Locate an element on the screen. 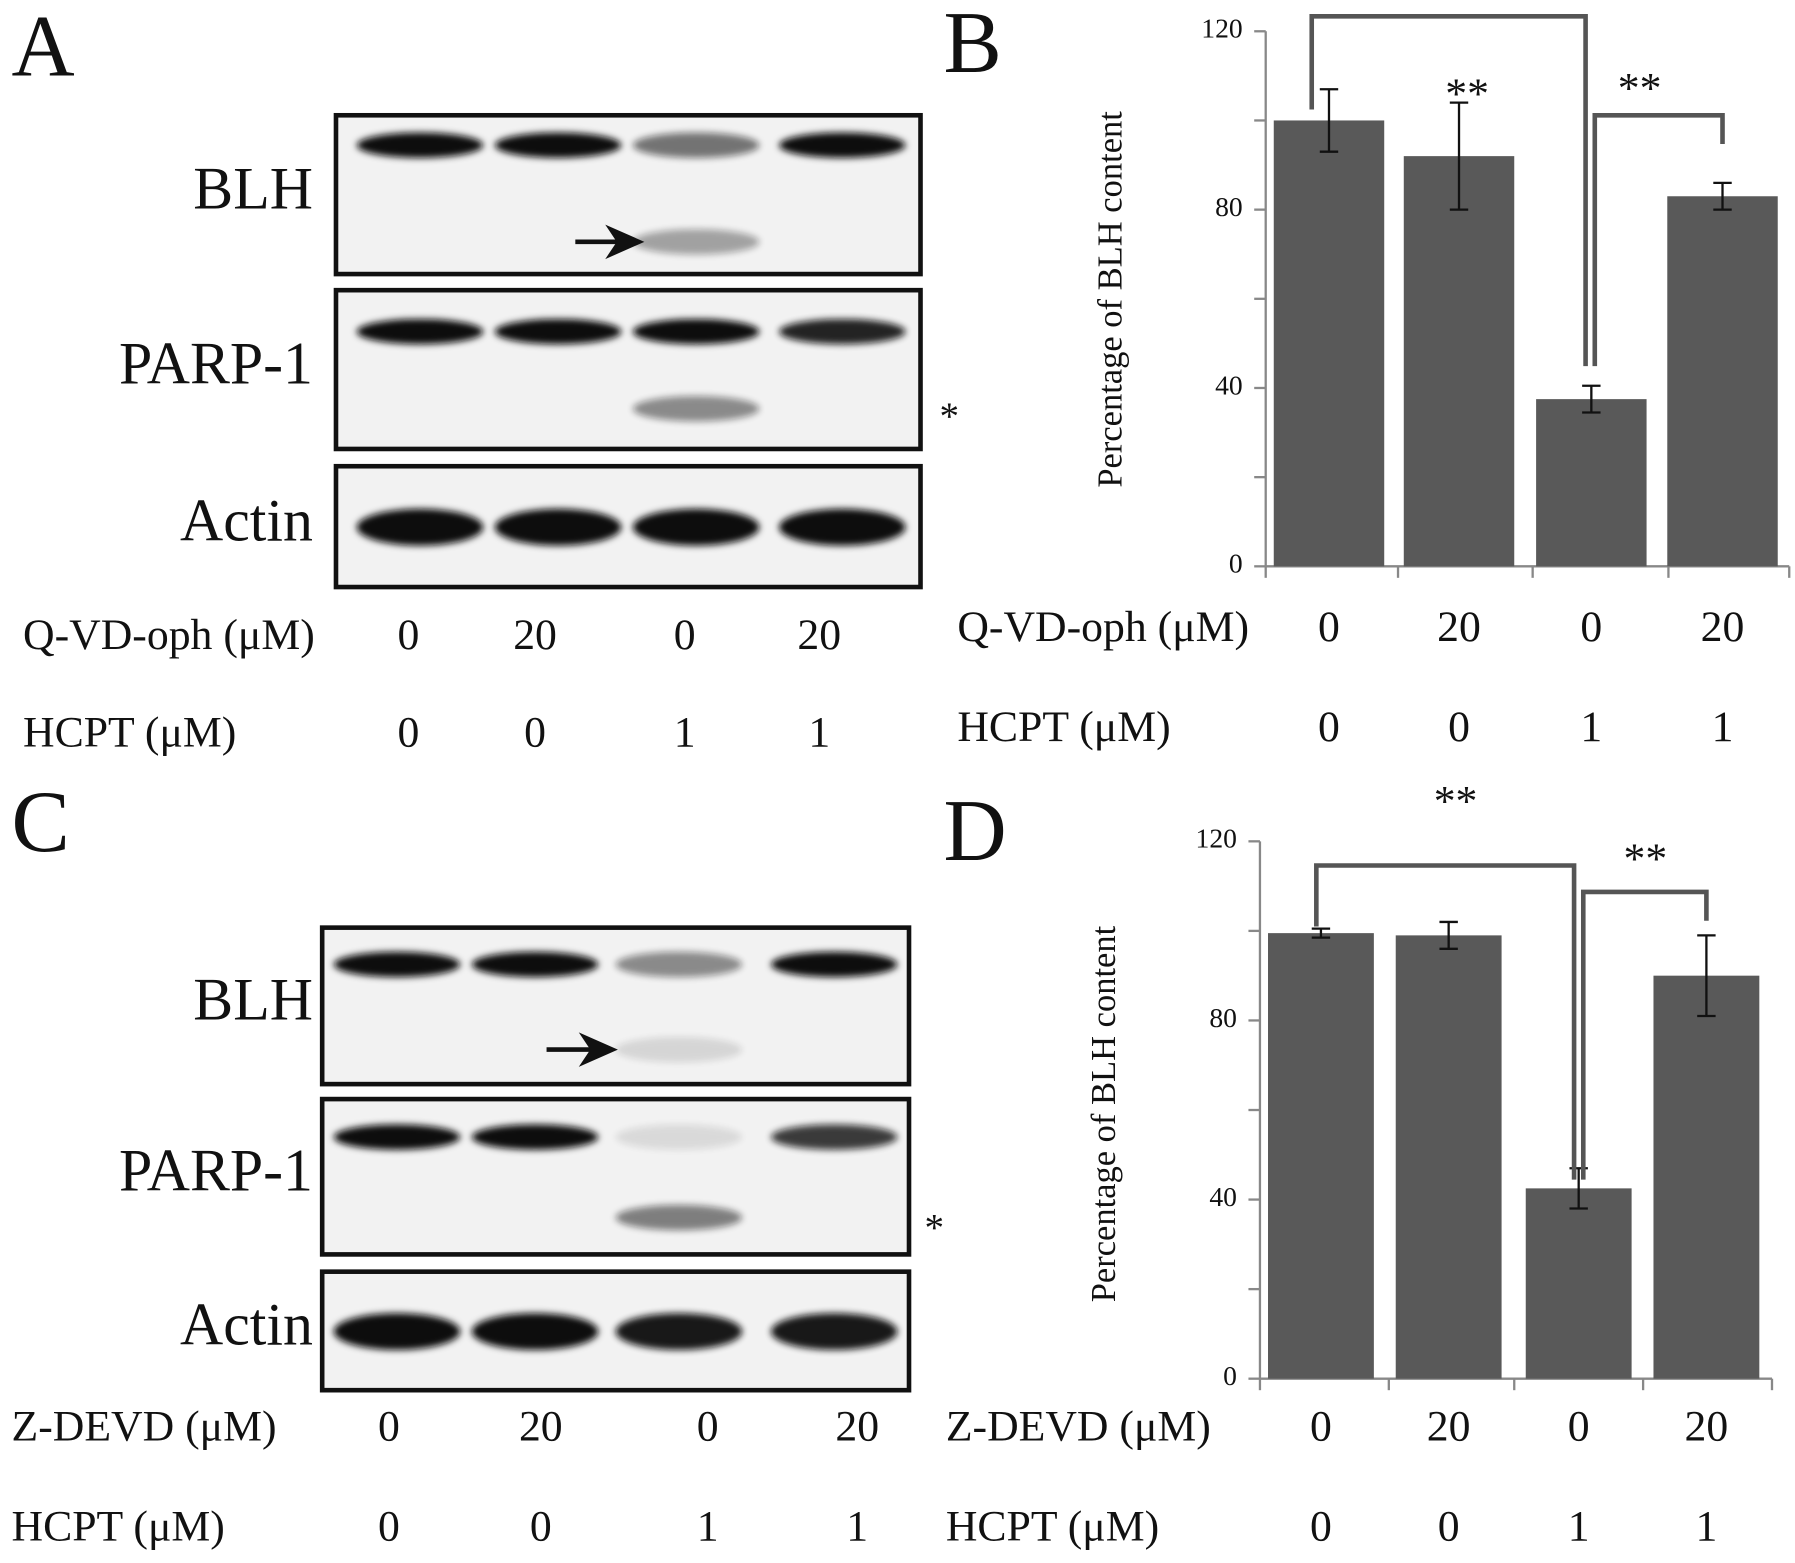  panel-letter: A is located at coordinates (43, 47).